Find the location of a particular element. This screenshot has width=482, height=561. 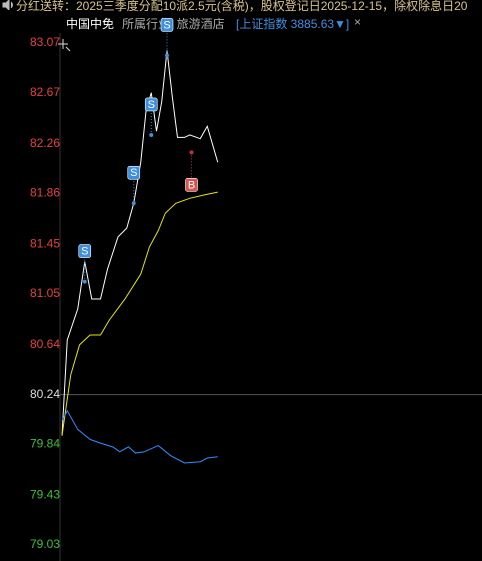

y-tick-label: 82.67 is located at coordinates (45, 92).